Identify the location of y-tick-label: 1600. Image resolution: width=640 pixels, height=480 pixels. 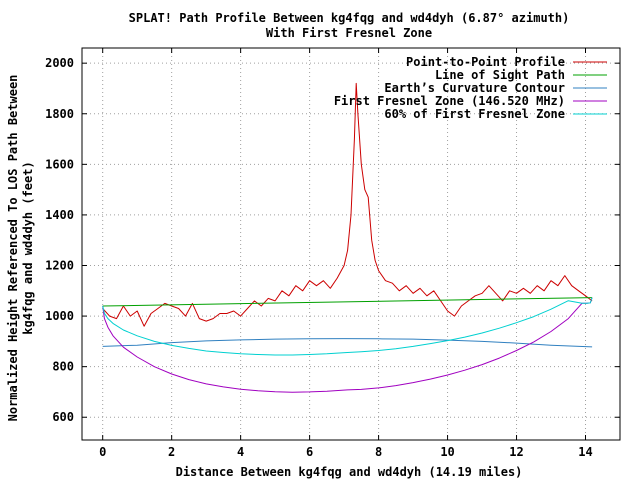
(59, 164).